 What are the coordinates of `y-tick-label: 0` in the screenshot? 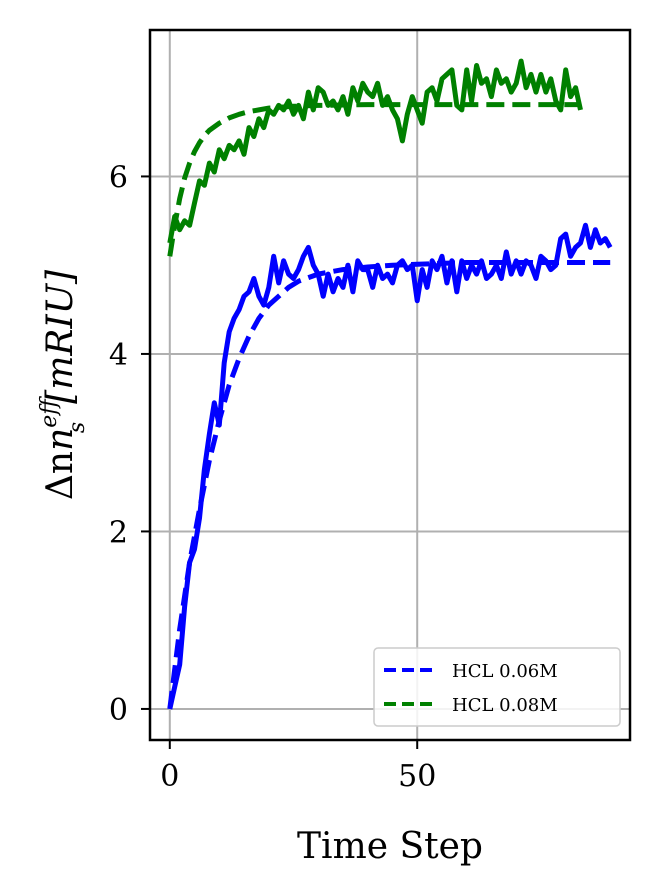 It's located at (118, 710).